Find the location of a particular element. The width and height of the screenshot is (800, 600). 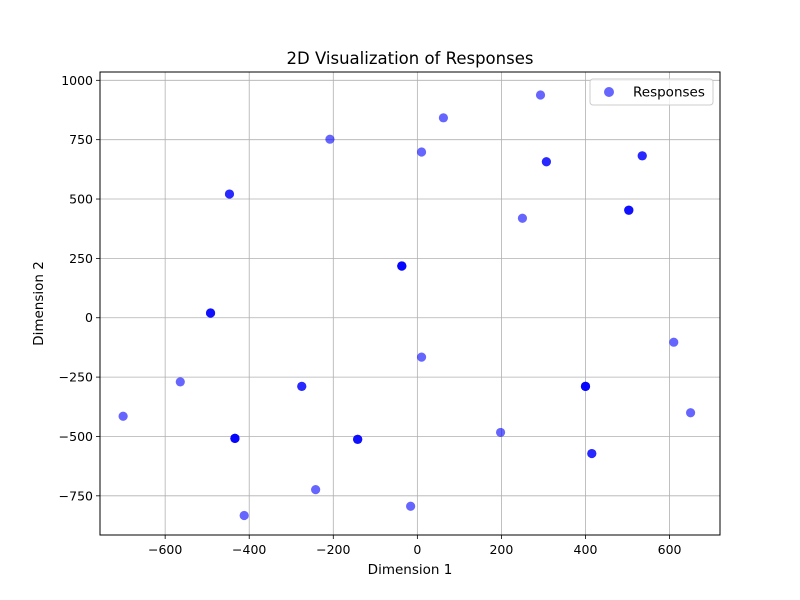

legend-marker is located at coordinates (609, 92).